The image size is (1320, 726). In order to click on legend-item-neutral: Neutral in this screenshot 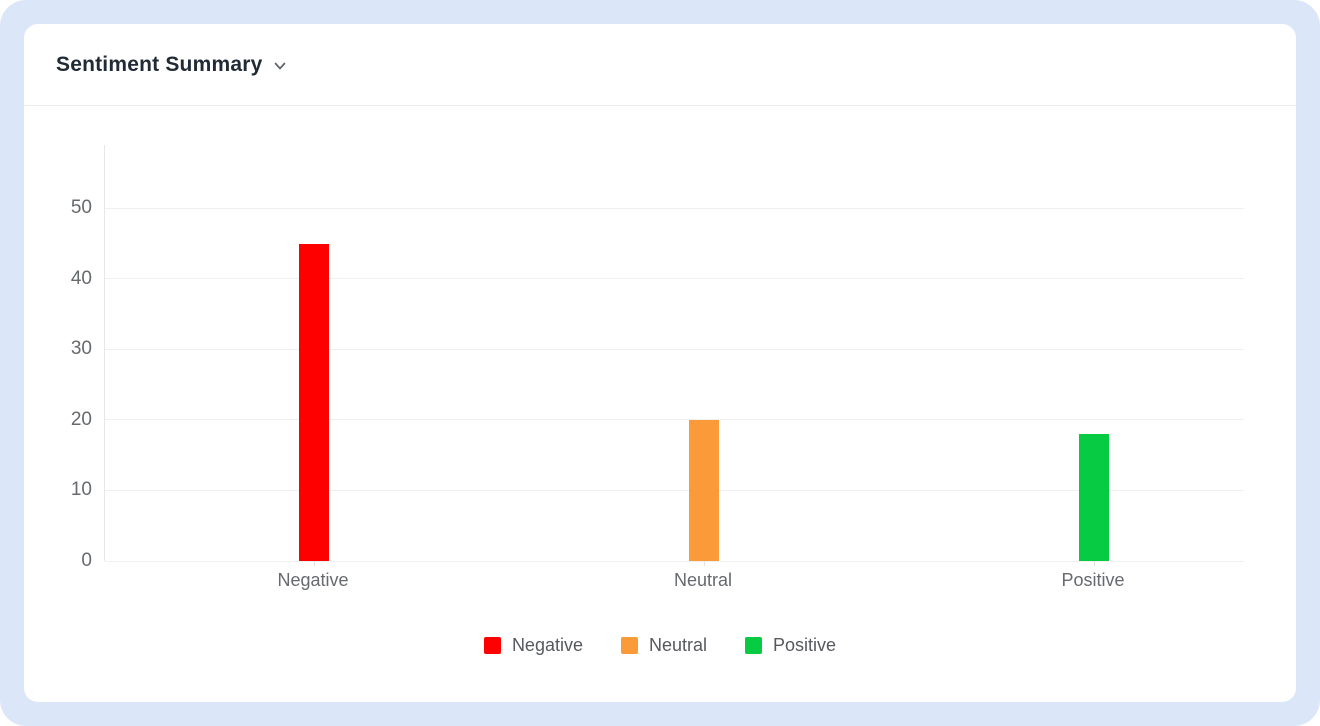, I will do `click(664, 645)`.